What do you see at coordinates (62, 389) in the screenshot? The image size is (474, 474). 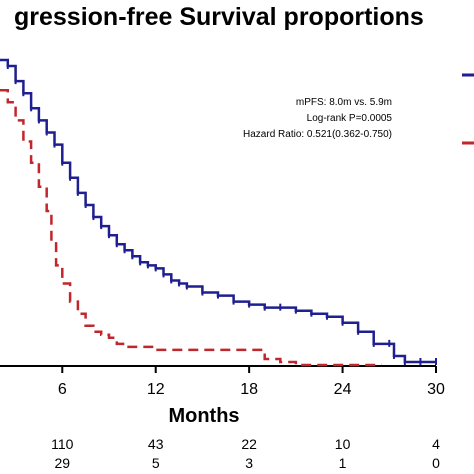 I see `x-tick-label: 6` at bounding box center [62, 389].